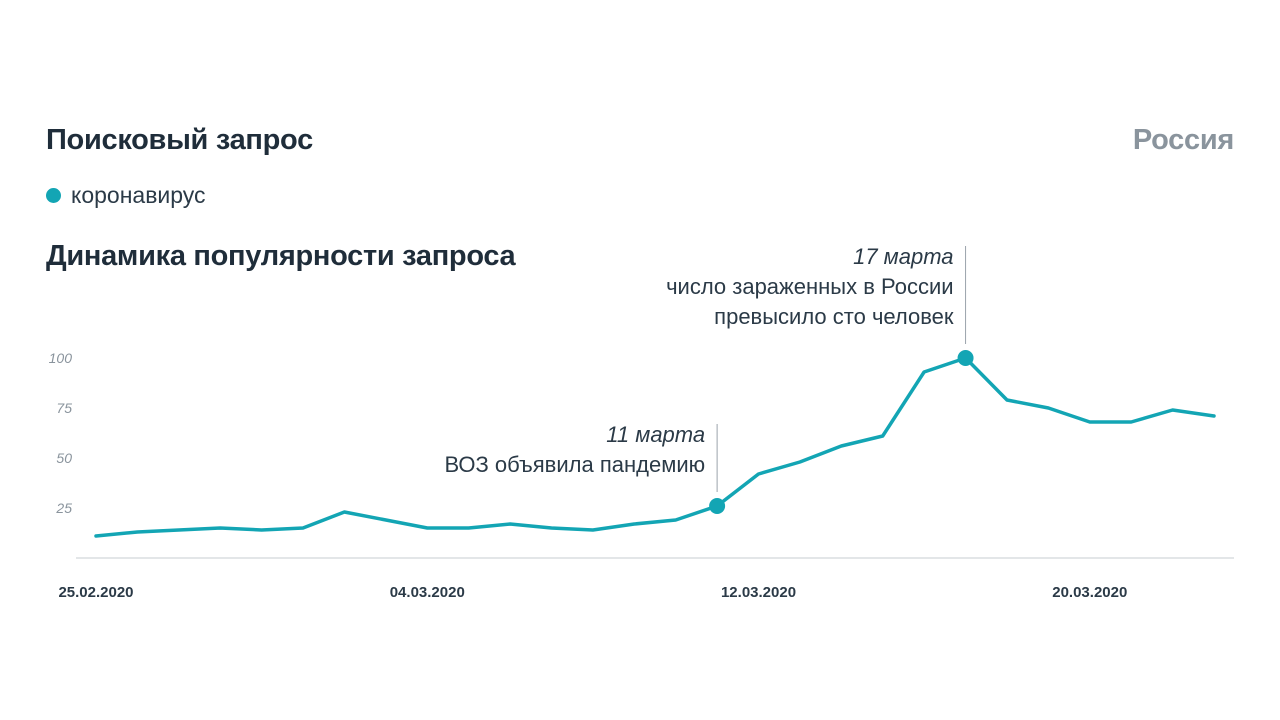 The width and height of the screenshot is (1280, 720). What do you see at coordinates (1089, 592) in the screenshot?
I see `x-tick-label: 20.03.2020` at bounding box center [1089, 592].